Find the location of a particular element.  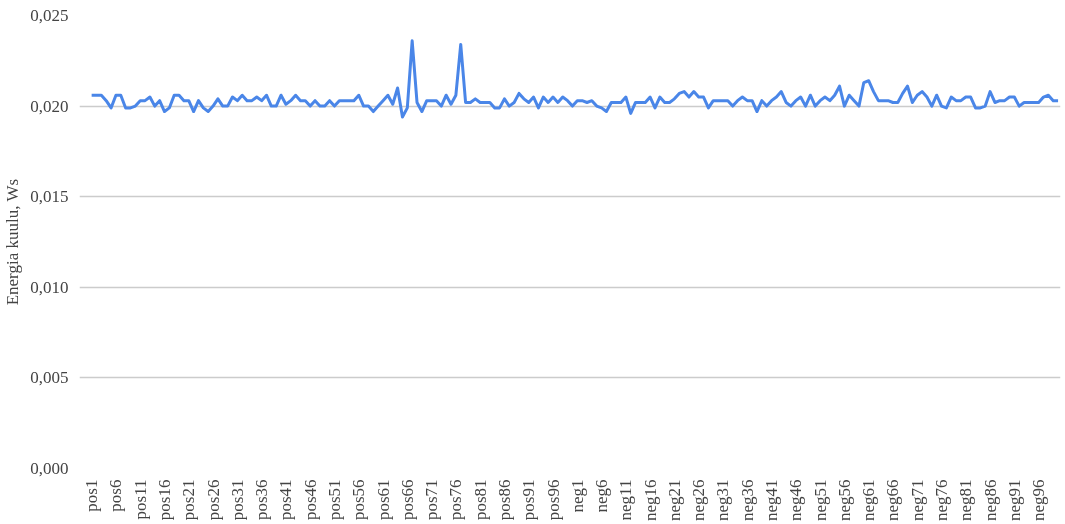

y-tick-label: 0,015 is located at coordinates (49, 197).